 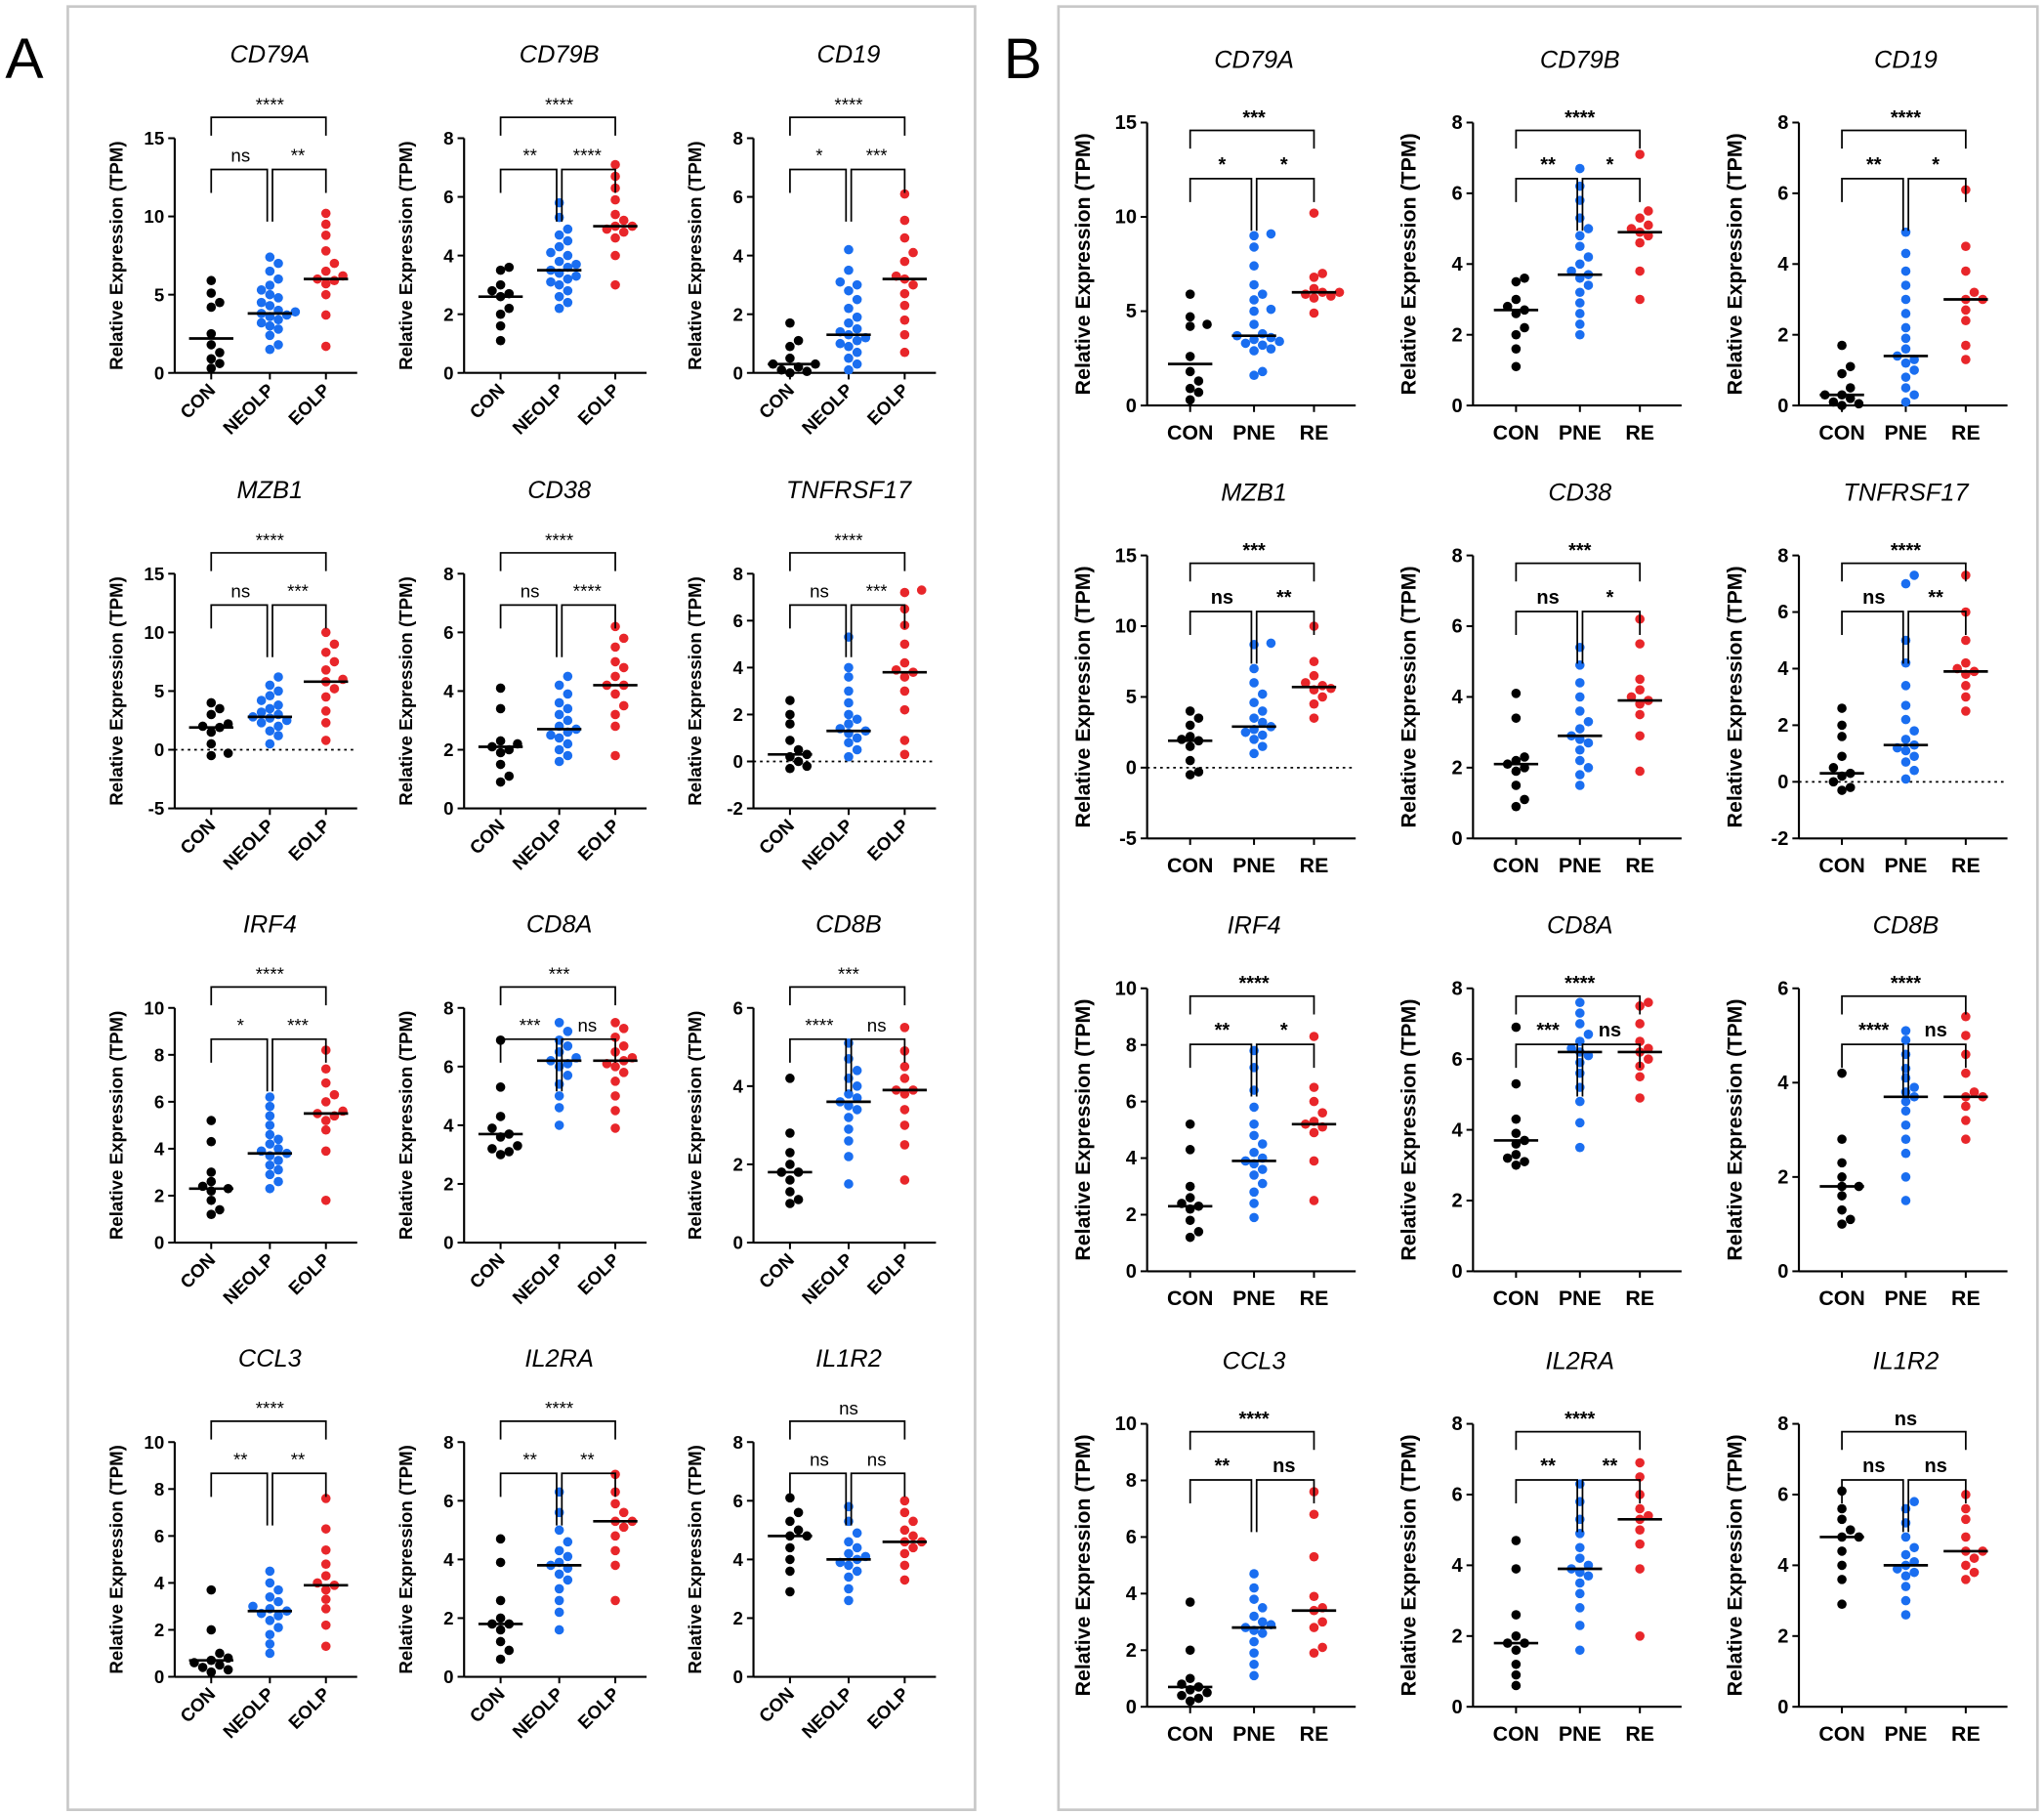 I want to click on significance-label-left: **, so click(x=1223, y=1030).